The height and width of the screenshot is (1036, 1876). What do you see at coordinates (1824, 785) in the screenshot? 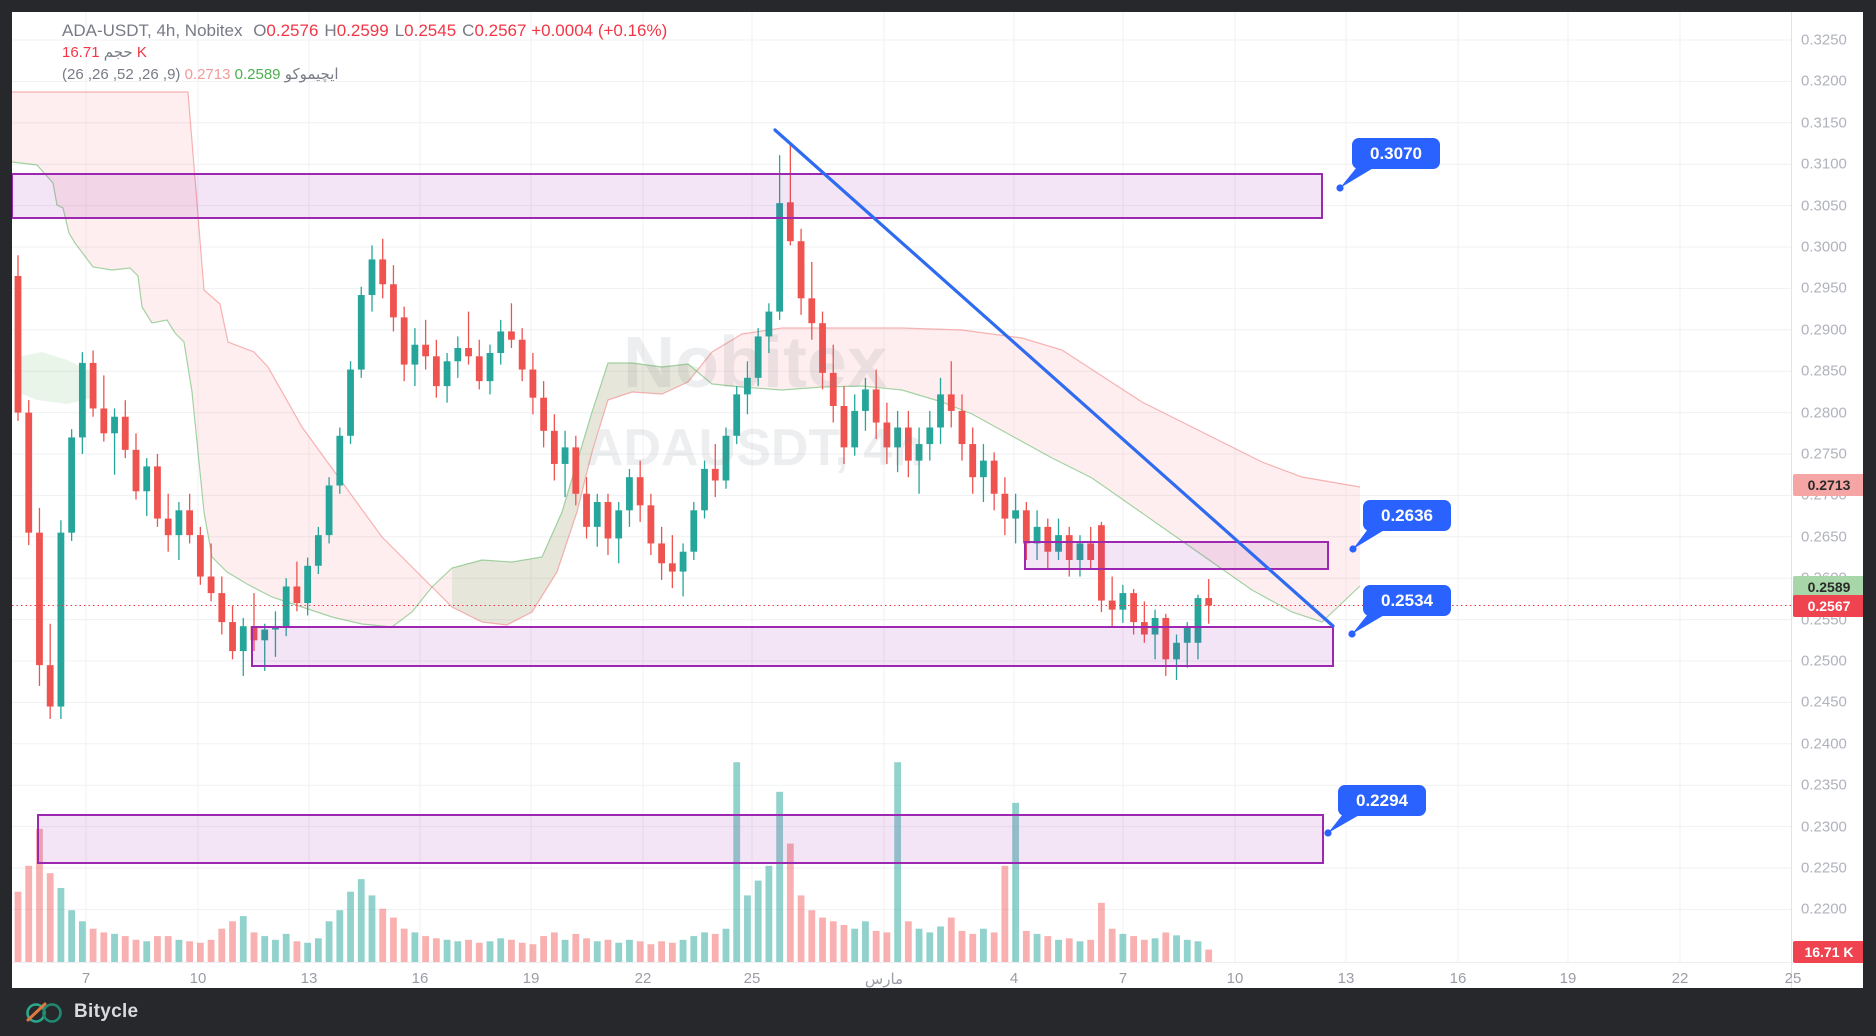
I see `price-tick-label: 0.2350` at bounding box center [1824, 785].